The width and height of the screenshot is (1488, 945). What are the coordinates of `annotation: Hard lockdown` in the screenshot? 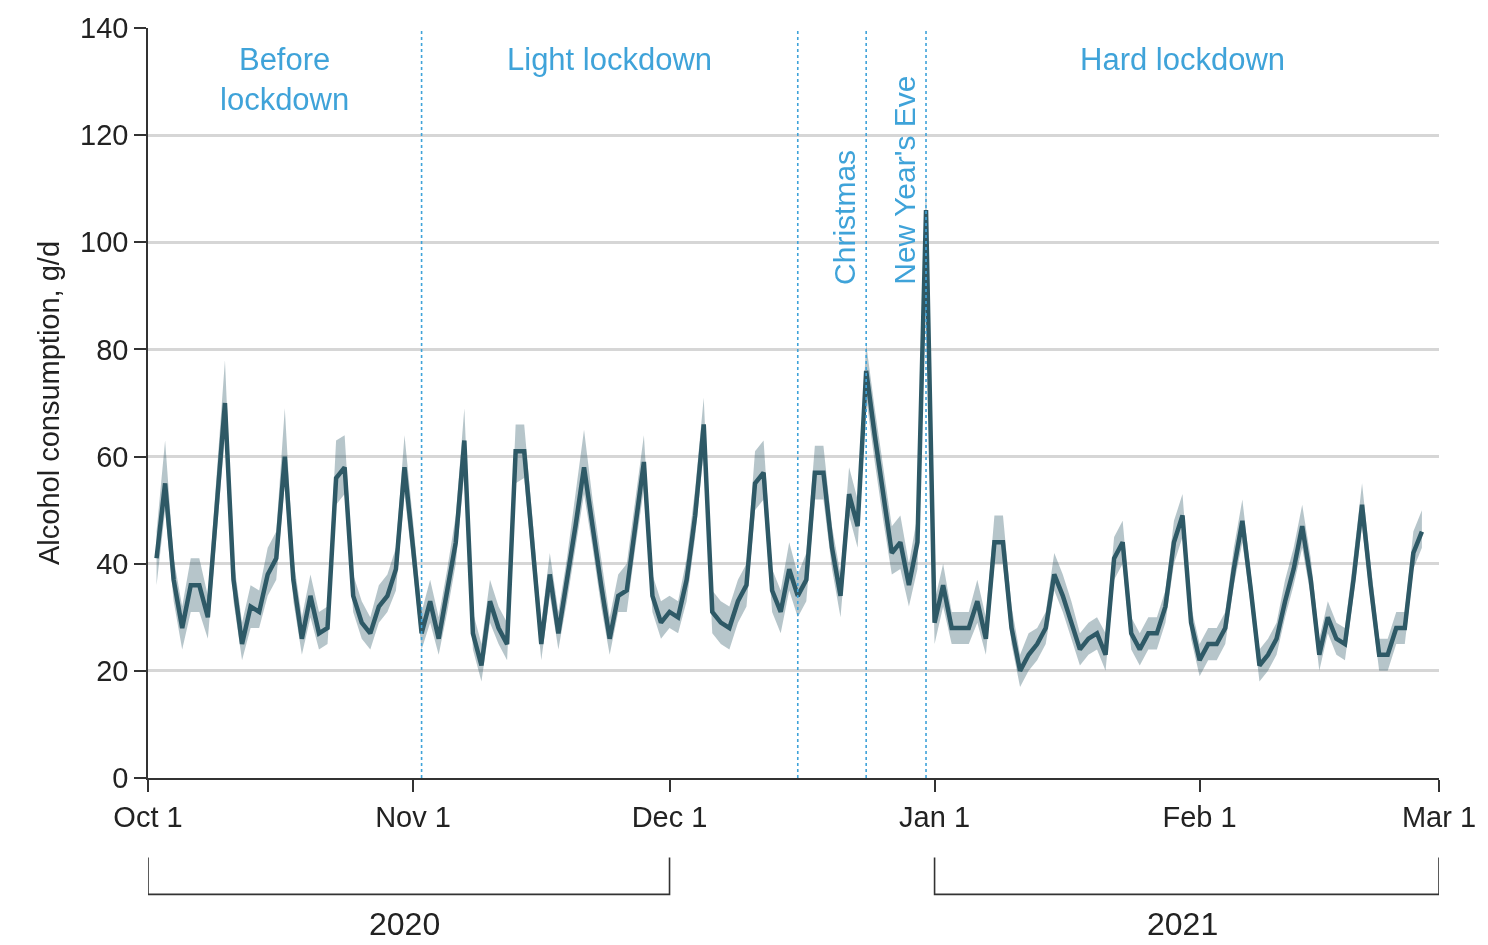 It's located at (1183, 59).